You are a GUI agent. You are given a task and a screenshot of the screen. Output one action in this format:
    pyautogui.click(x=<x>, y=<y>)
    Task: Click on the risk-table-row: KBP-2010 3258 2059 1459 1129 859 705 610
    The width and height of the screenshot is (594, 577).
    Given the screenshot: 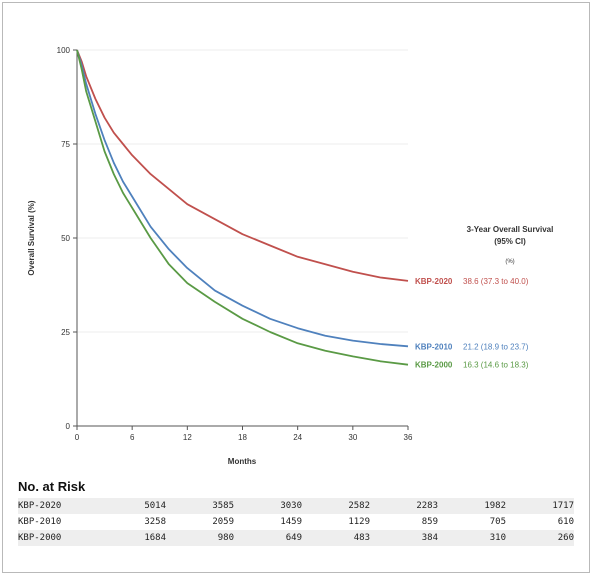 What is the action you would take?
    pyautogui.click(x=296, y=522)
    